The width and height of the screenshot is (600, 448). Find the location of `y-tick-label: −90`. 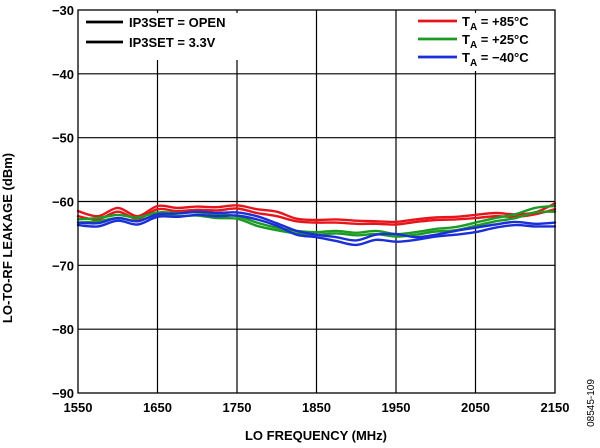

y-tick-label: −90 is located at coordinates (63, 393).